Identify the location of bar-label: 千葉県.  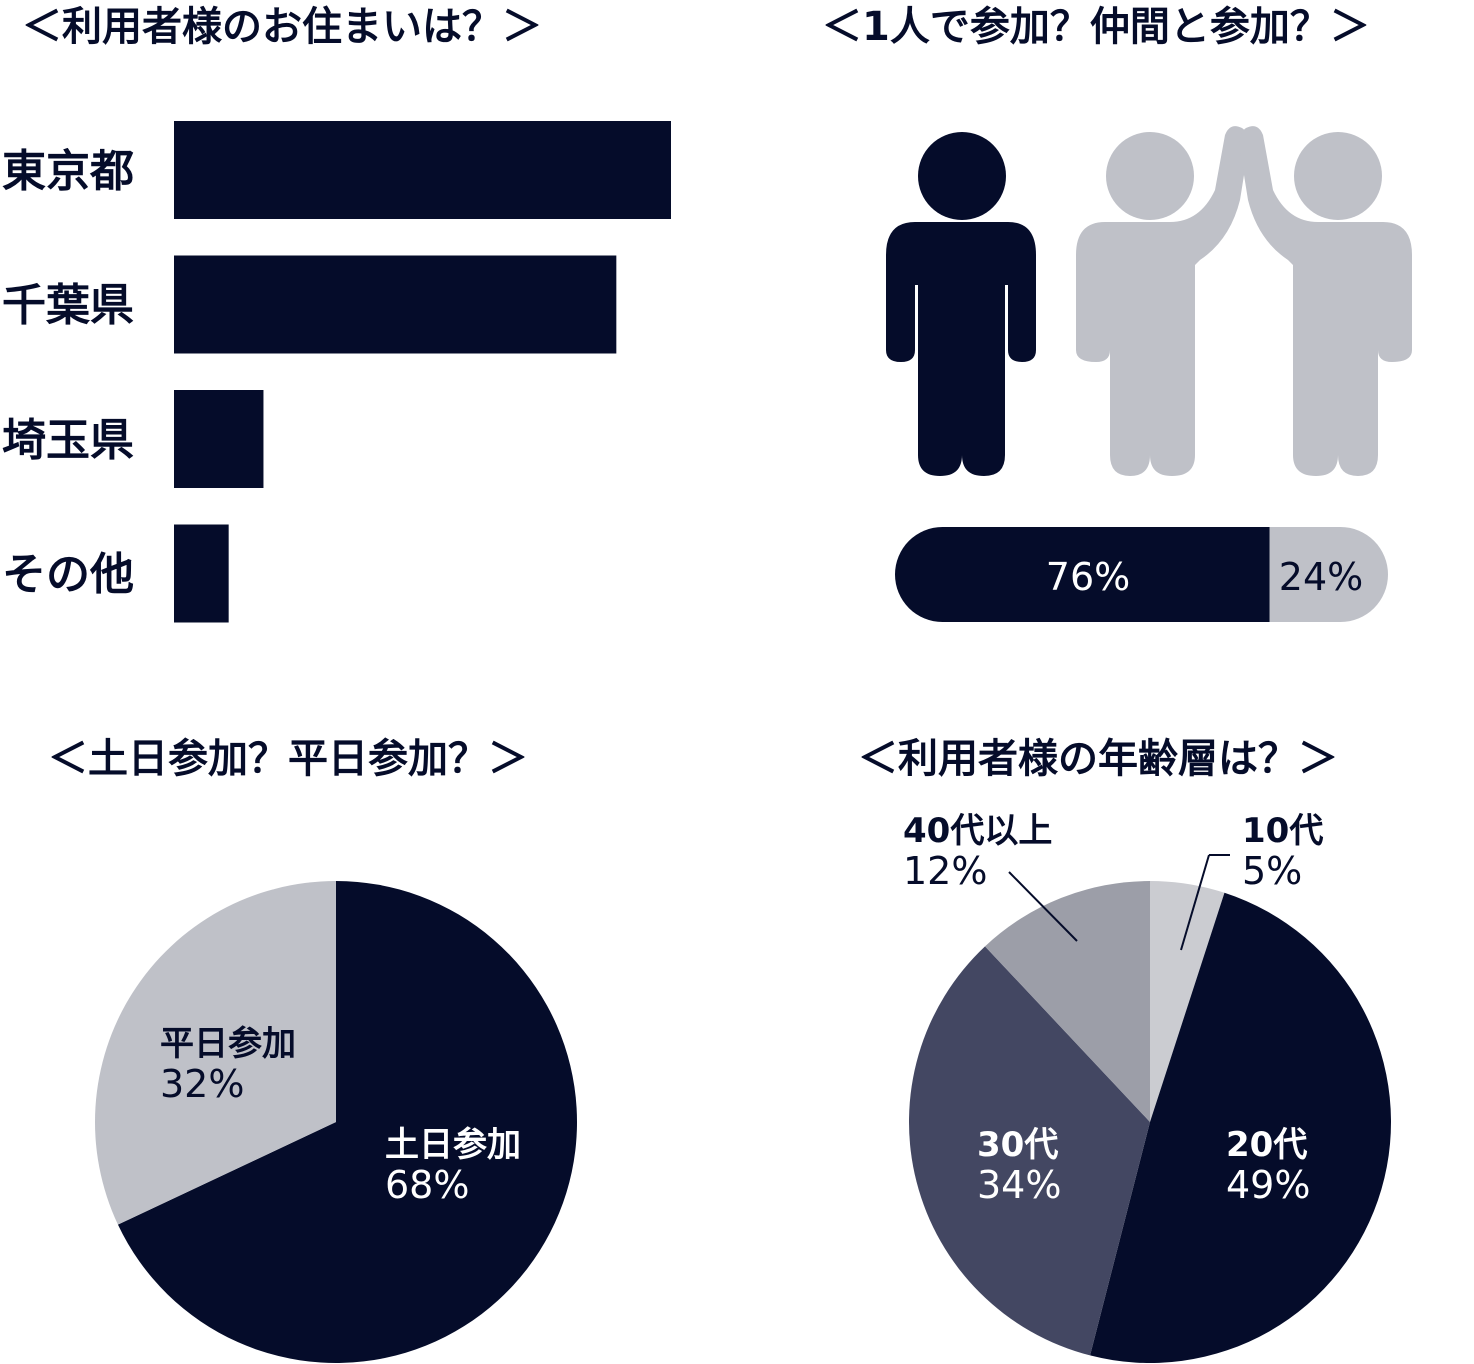
(68, 305).